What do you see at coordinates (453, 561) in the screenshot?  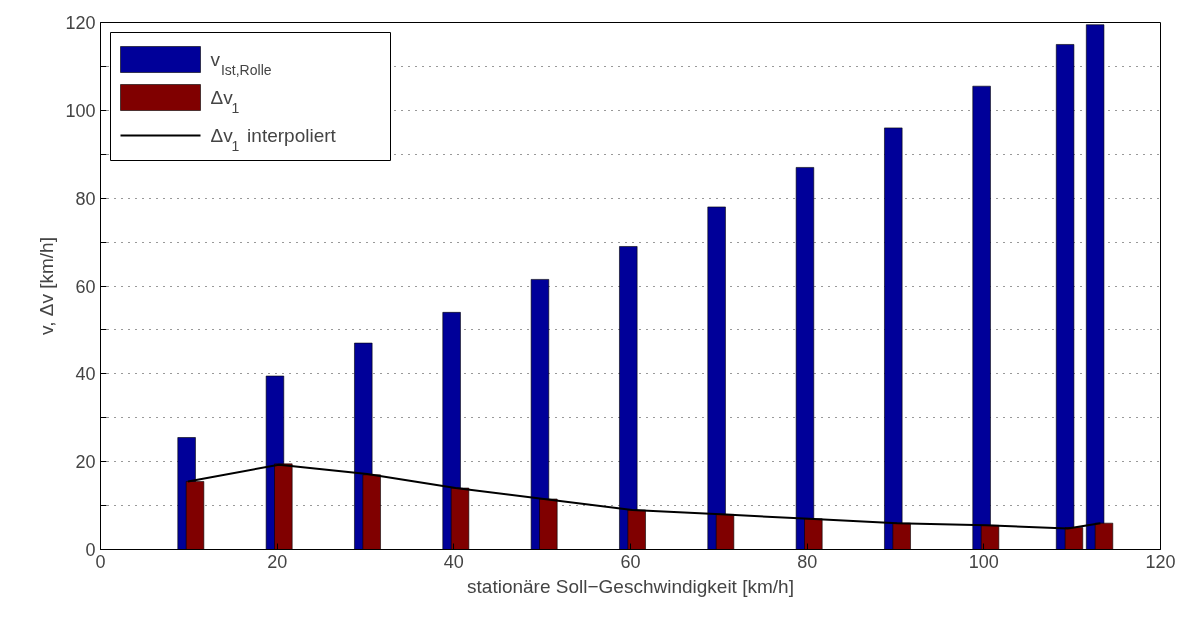 I see `x-tick-label: 40` at bounding box center [453, 561].